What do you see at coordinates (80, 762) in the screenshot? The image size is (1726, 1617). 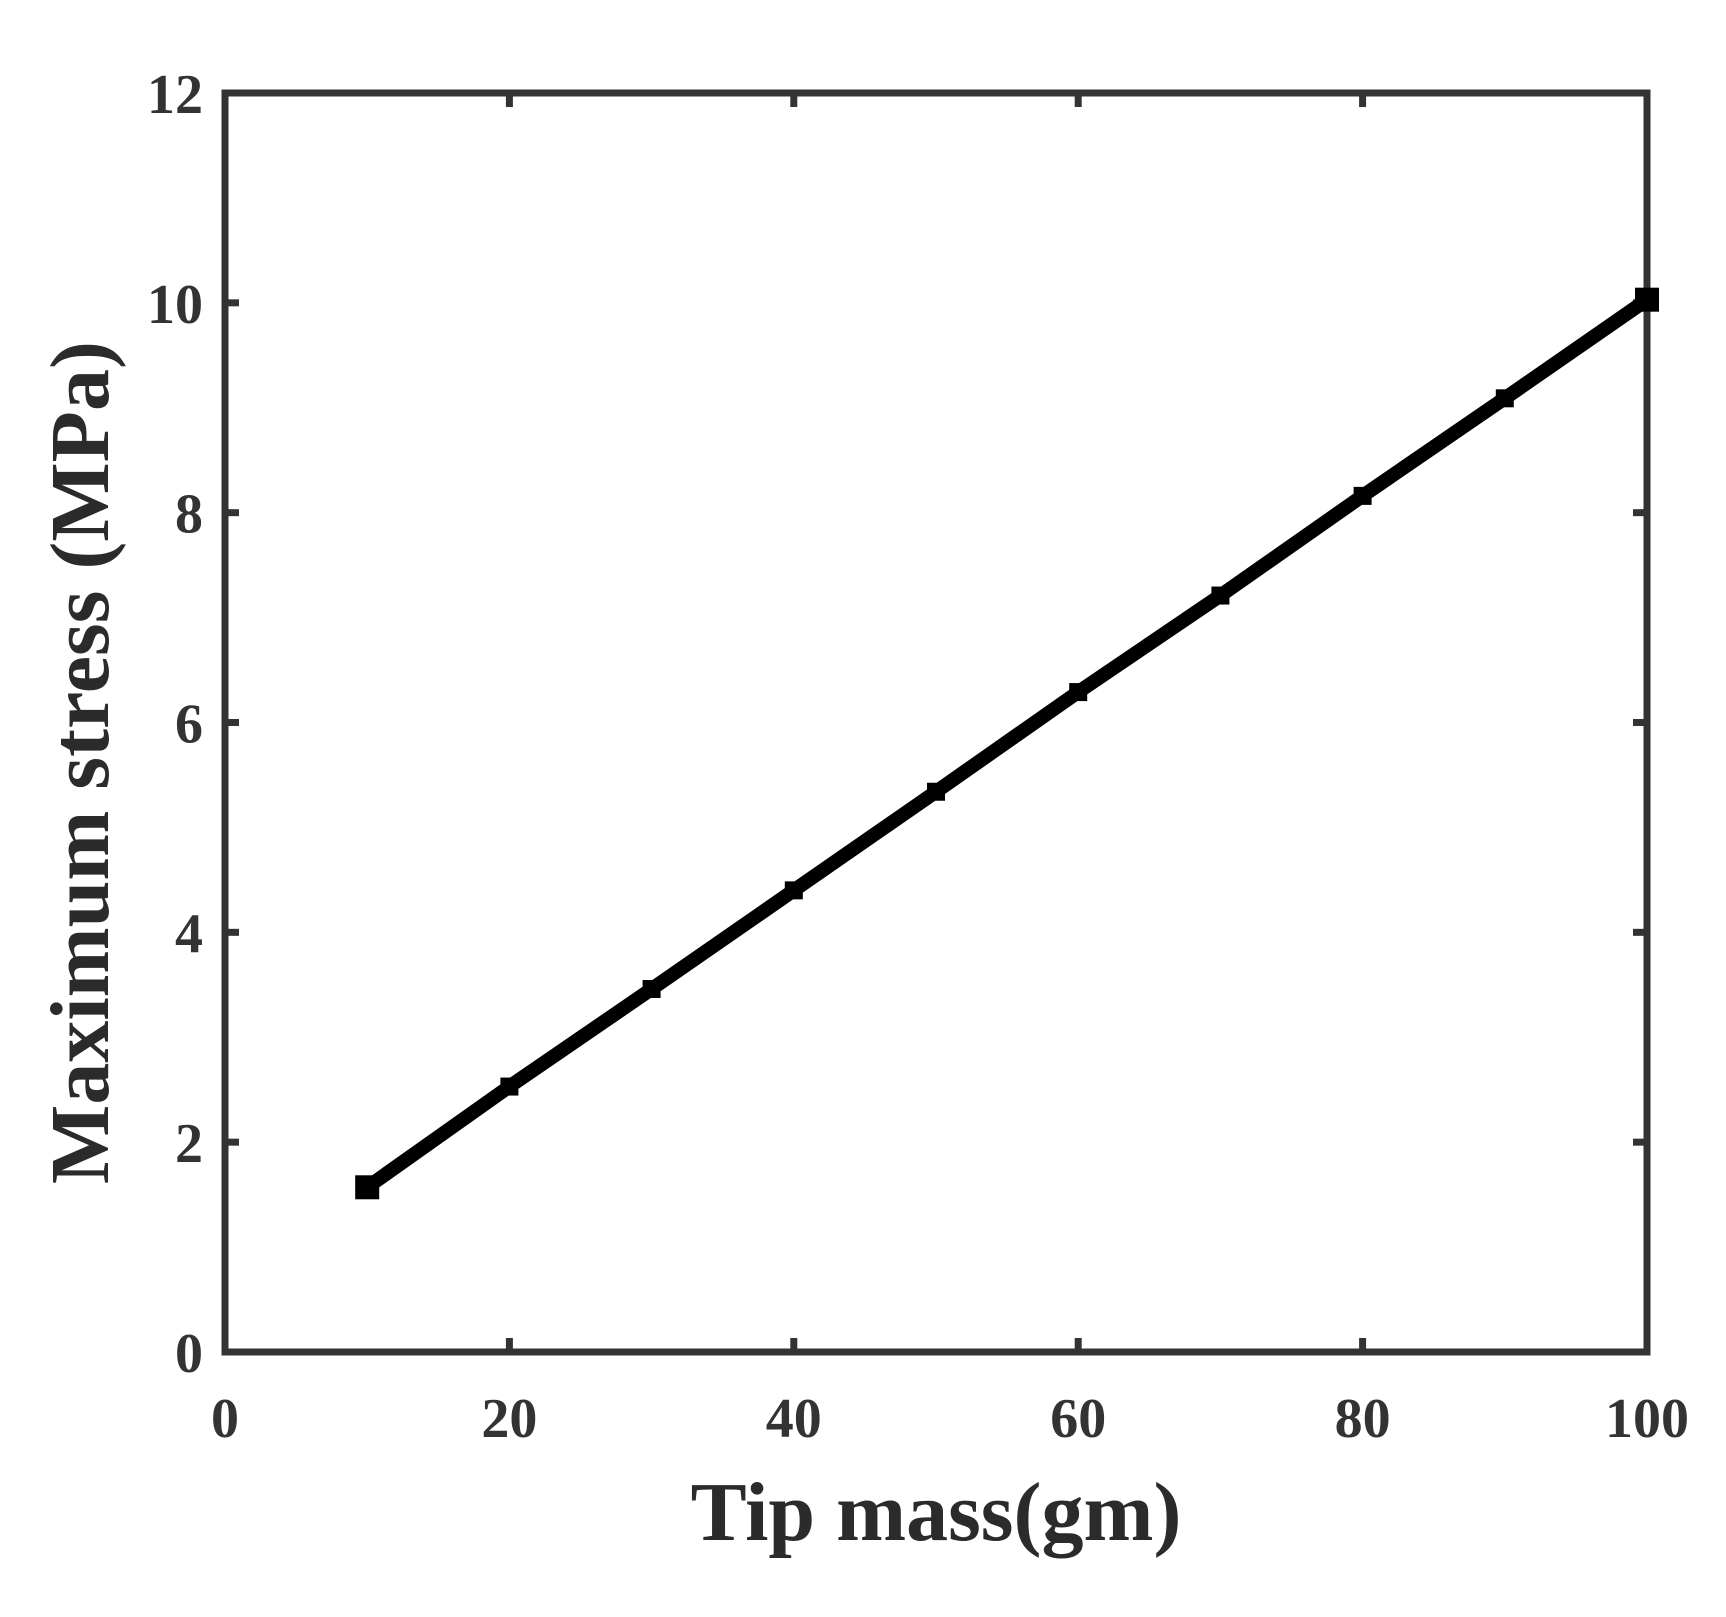 I see `y-axis-title: Maximum stress (MPa)` at bounding box center [80, 762].